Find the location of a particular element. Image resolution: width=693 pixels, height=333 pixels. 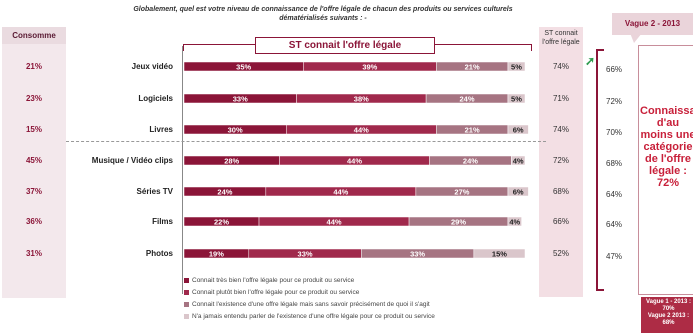

bar-value-label: 38% is located at coordinates (361, 99).